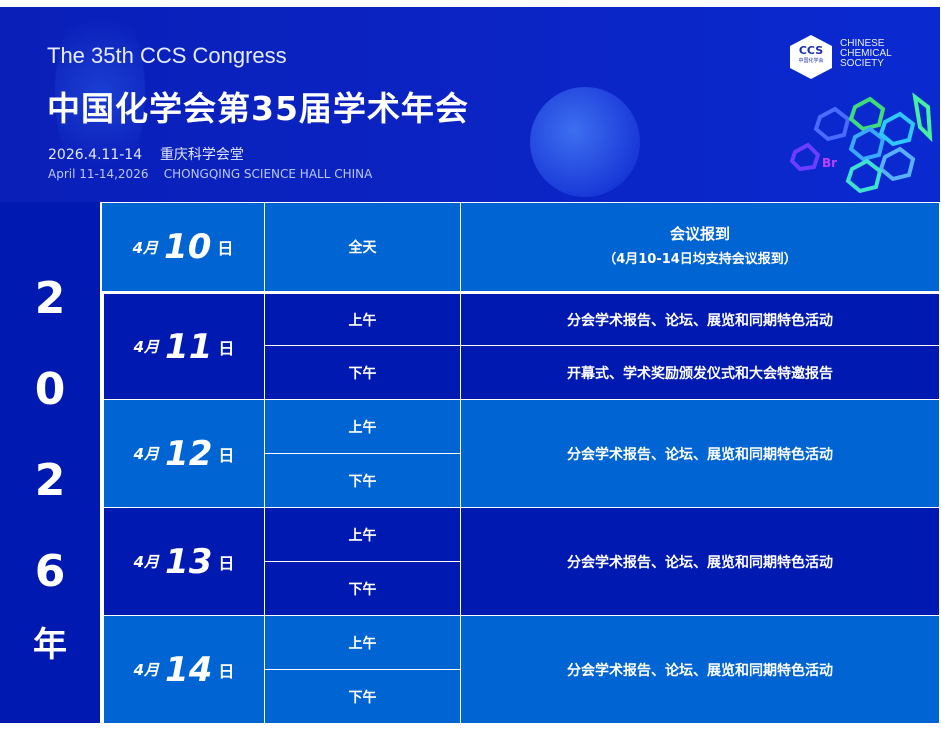 The image size is (941, 743). What do you see at coordinates (829, 163) in the screenshot?
I see `svg-text: Br` at bounding box center [829, 163].